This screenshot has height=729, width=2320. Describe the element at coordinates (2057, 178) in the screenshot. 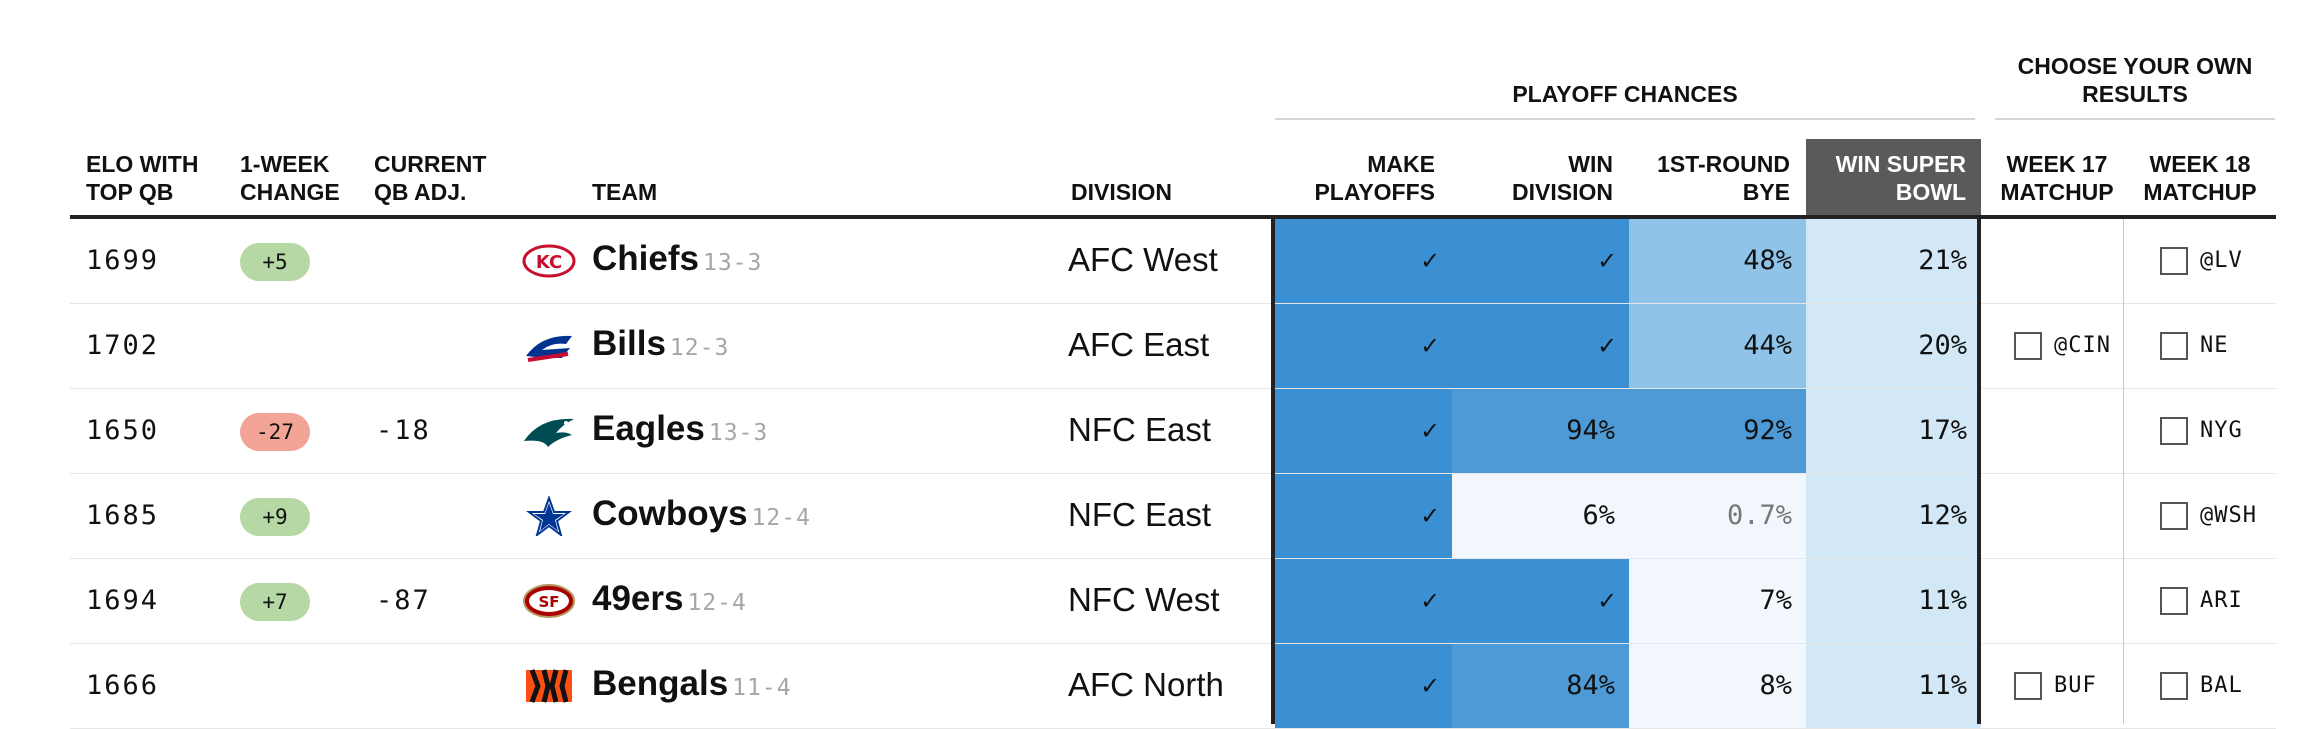

I see `header-week17: WEEK 17 MATCHUP` at that location.